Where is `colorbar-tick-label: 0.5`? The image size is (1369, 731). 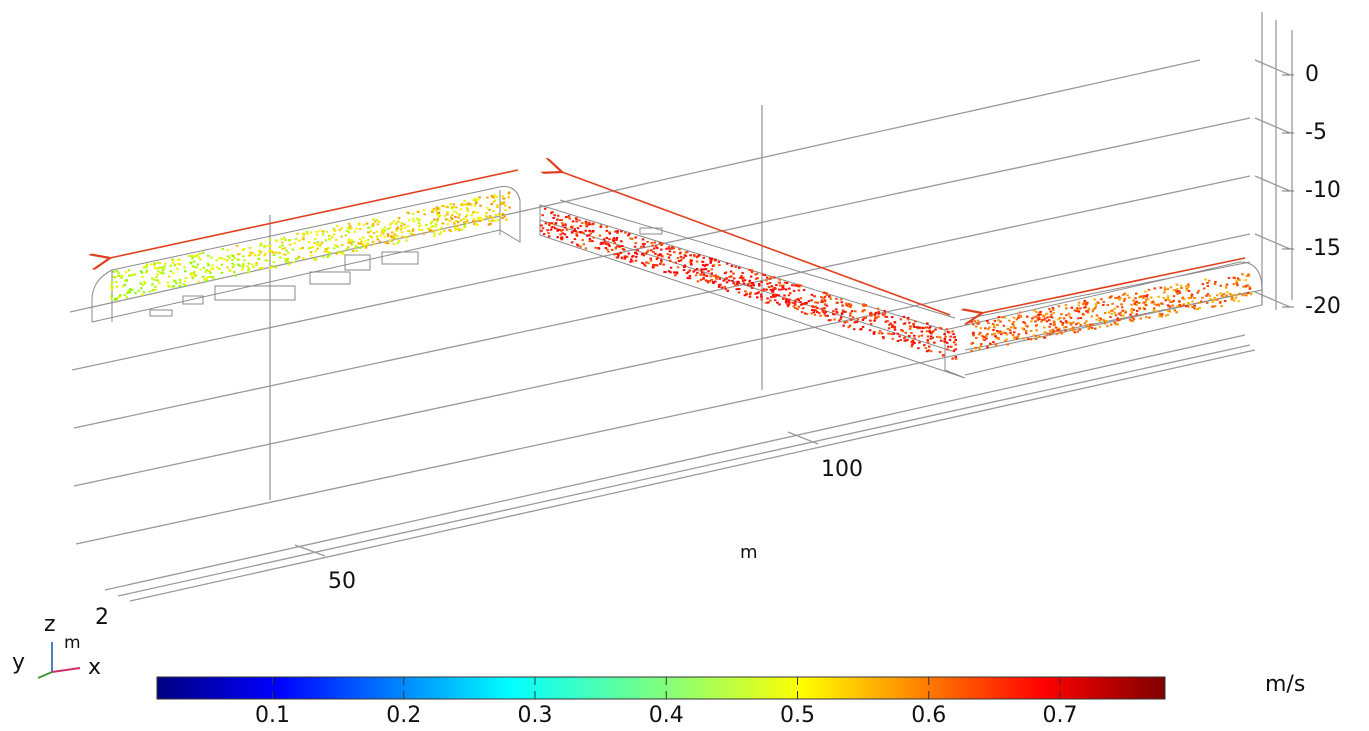
colorbar-tick-label: 0.5 is located at coordinates (797, 715).